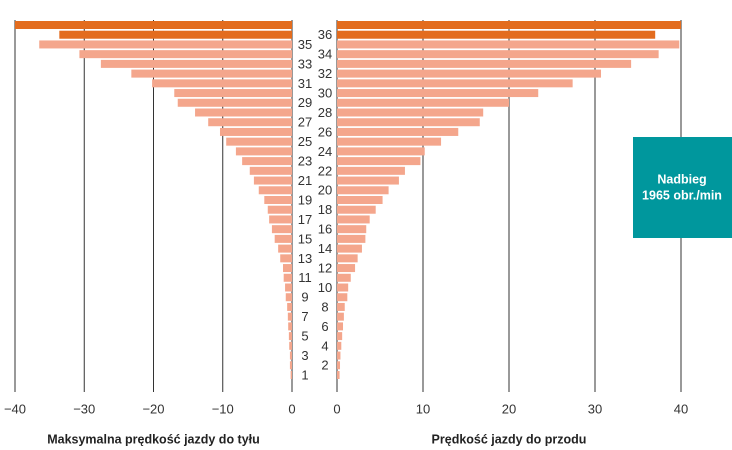  What do you see at coordinates (84, 408) in the screenshot?
I see `x-tick-label: −30` at bounding box center [84, 408].